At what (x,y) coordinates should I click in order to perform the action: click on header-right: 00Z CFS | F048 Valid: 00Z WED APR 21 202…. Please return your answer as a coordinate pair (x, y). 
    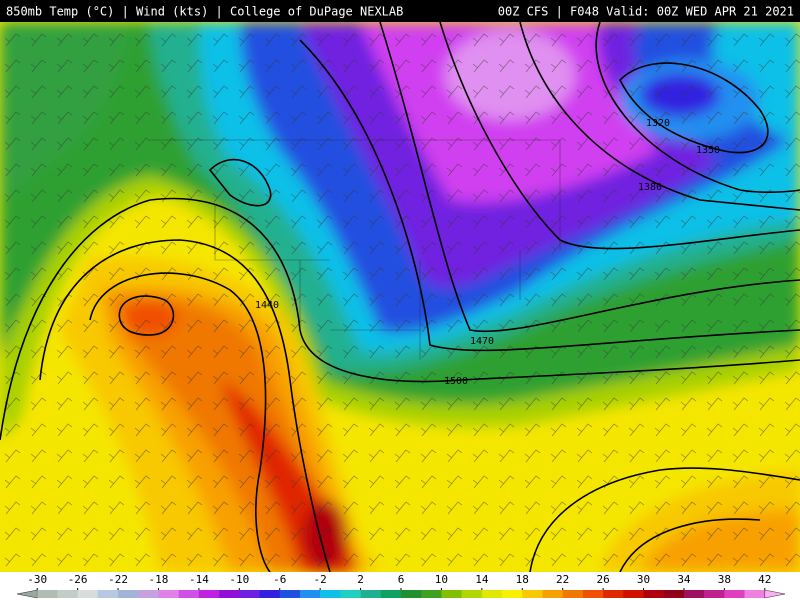
    Looking at the image, I should click on (646, 12).